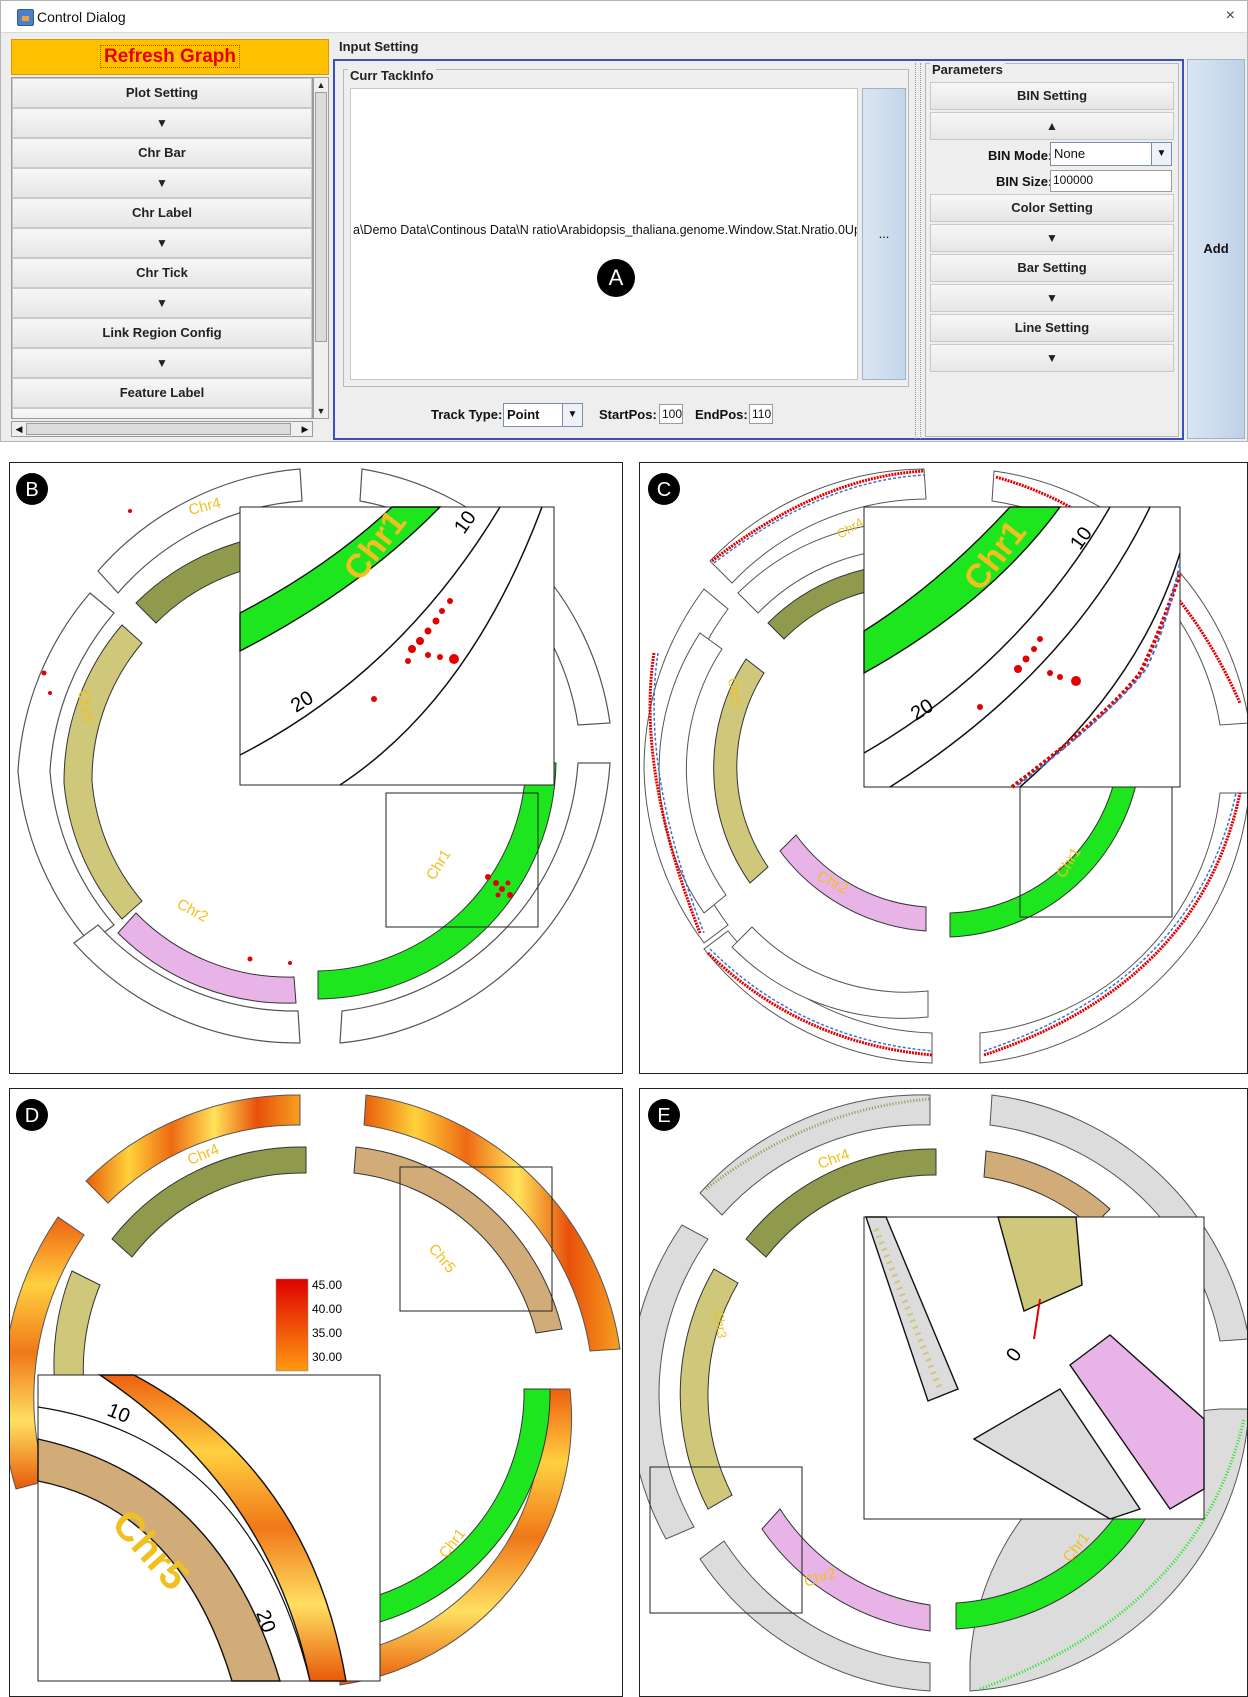 Image resolution: width=1248 pixels, height=1697 pixels. Describe the element at coordinates (1052, 126) in the screenshot. I see `collapse-icon: ▲` at that location.